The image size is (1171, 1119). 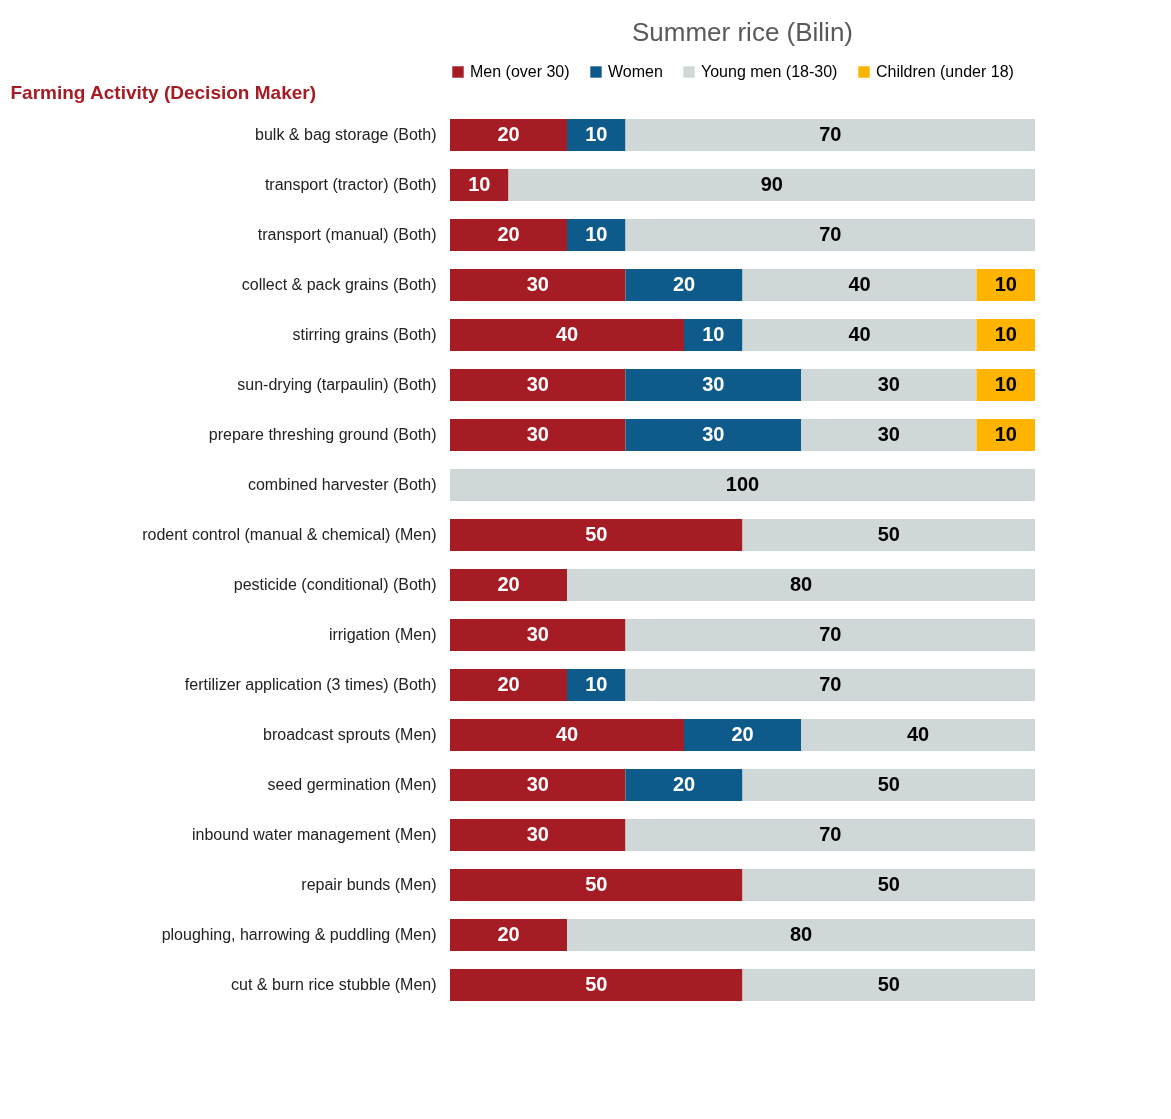 What do you see at coordinates (945, 71) in the screenshot?
I see `legend-label: Children (under 18)` at bounding box center [945, 71].